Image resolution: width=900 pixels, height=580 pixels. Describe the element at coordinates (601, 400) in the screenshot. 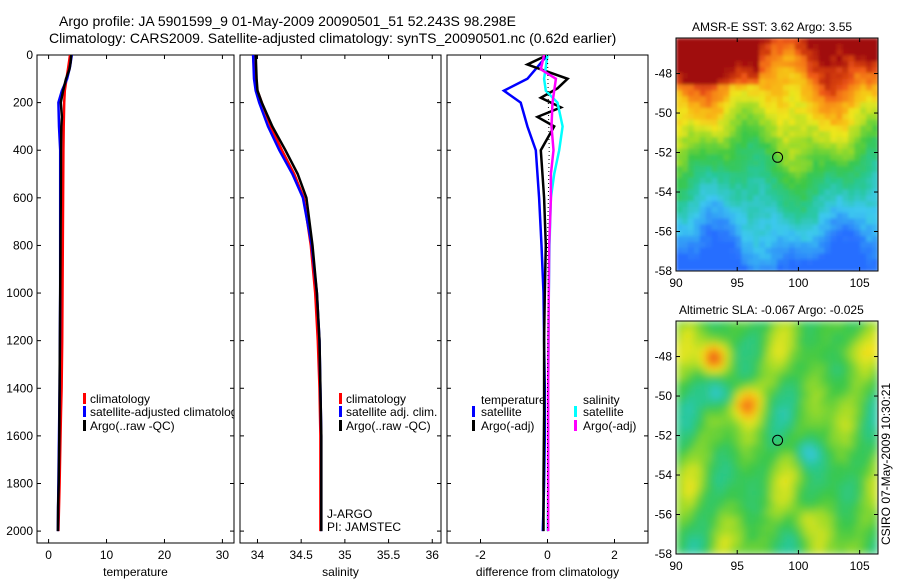

I see `legend-group-salinity: salinity` at that location.